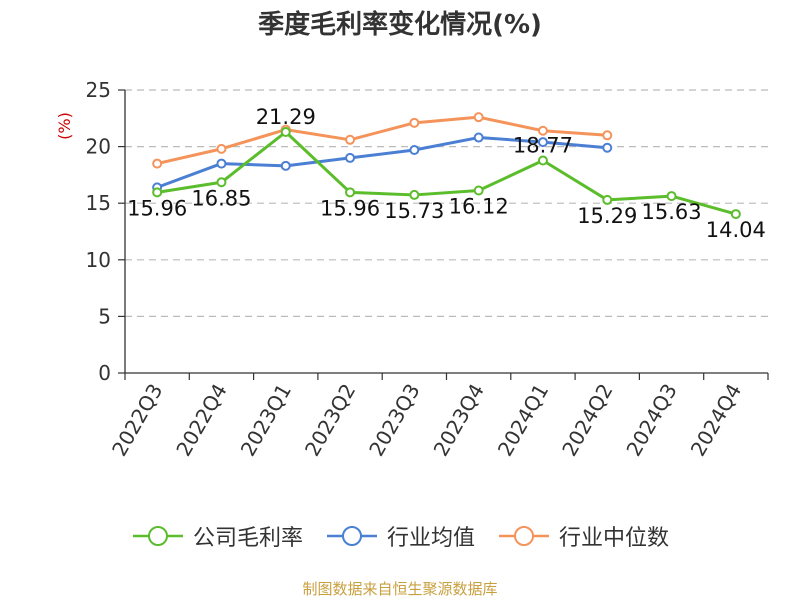 This screenshot has height=600, width=800. What do you see at coordinates (201, 420) in the screenshot?
I see `x-tick-label: 2022Q4` at bounding box center [201, 420].